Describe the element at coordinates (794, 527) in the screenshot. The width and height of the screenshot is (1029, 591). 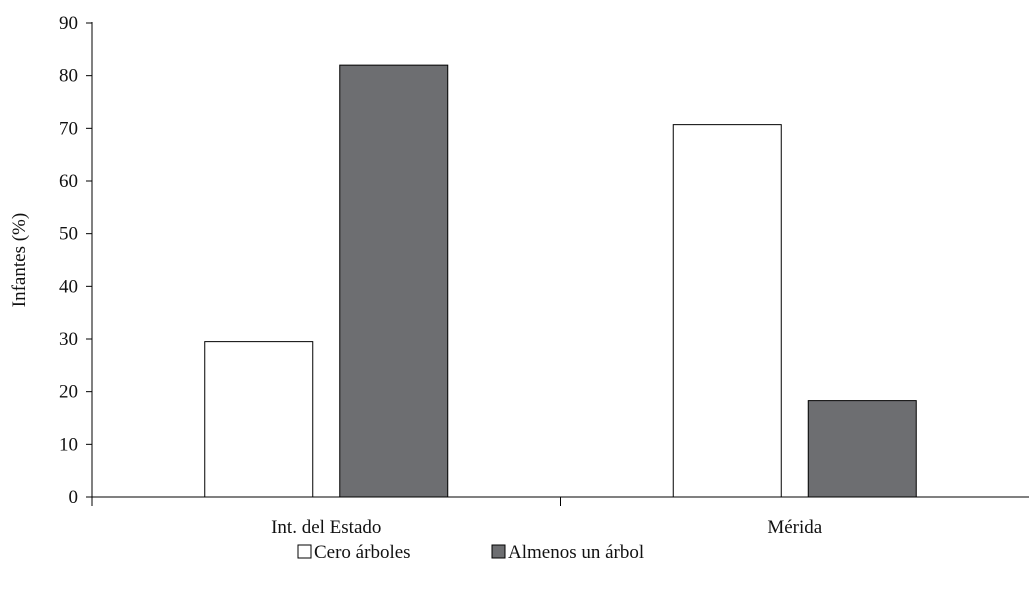
I see `x-tick-label: Mérida` at that location.